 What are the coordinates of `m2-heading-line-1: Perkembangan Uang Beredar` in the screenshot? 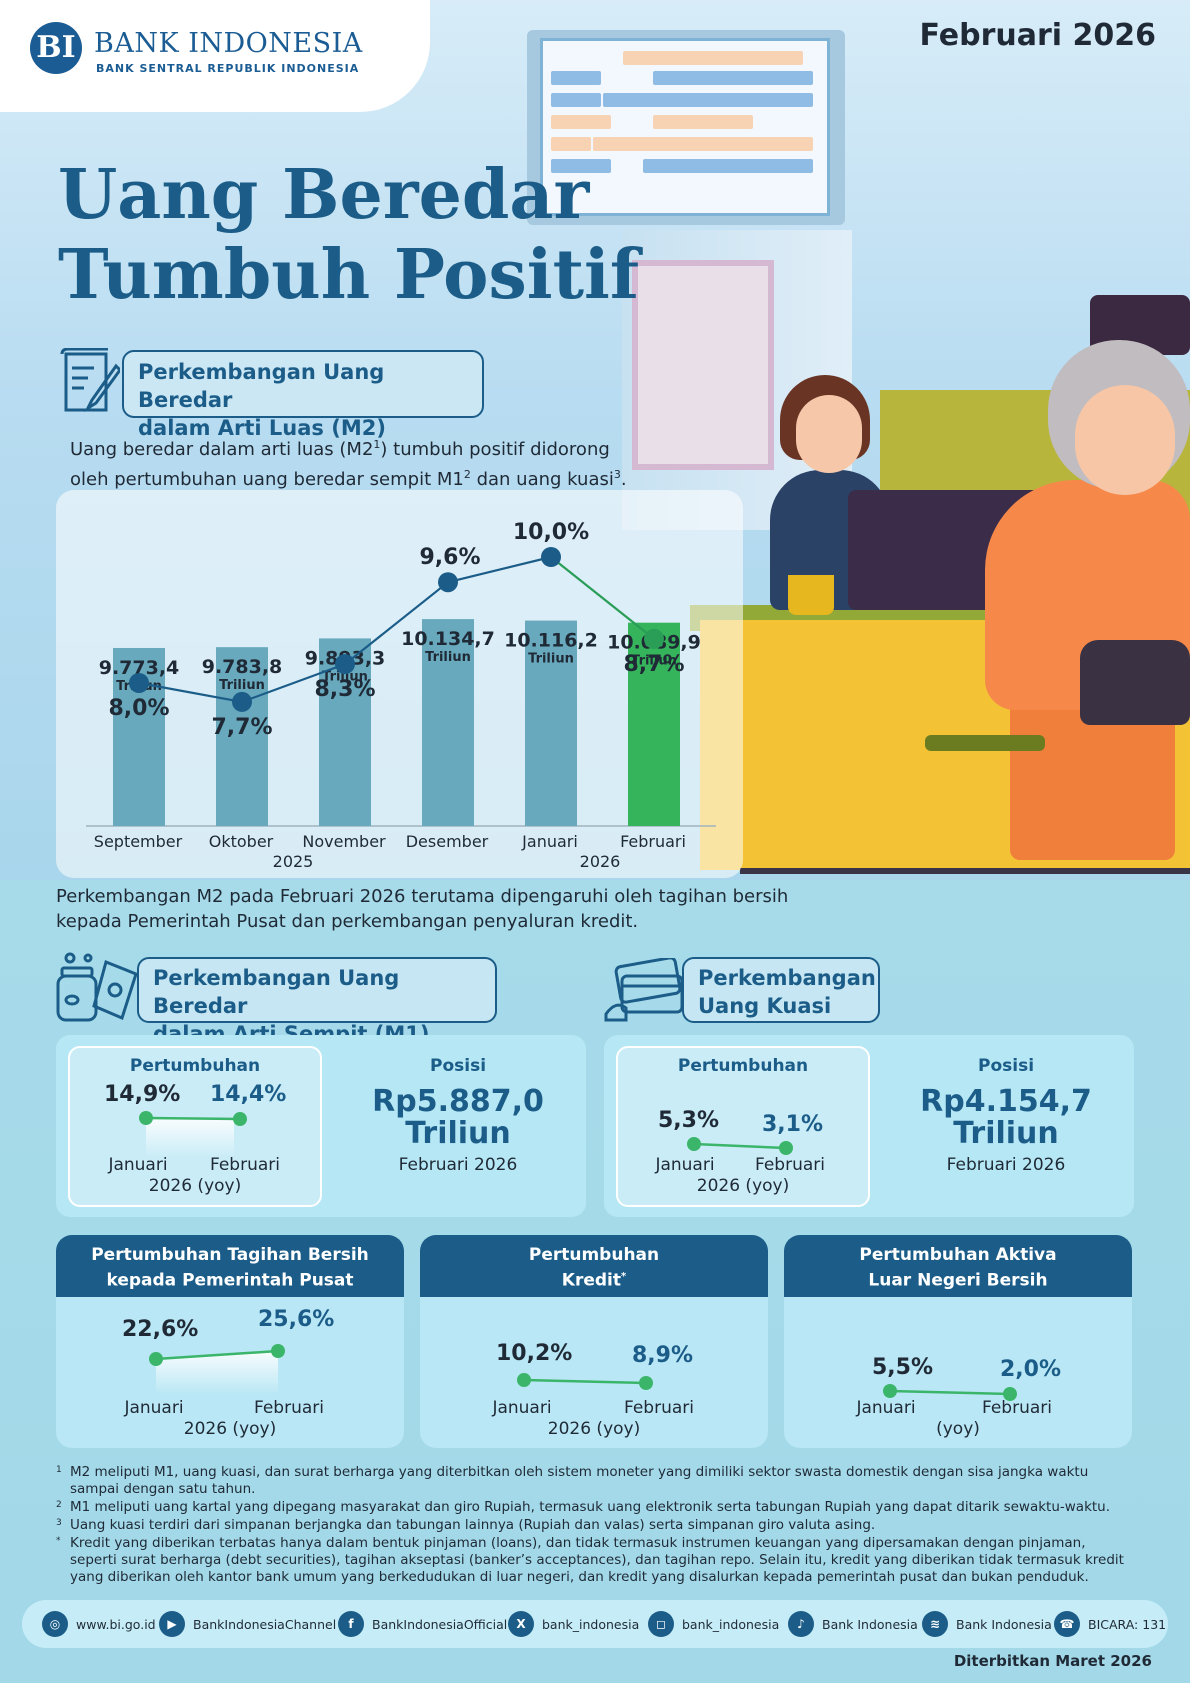 It's located at (261, 386).